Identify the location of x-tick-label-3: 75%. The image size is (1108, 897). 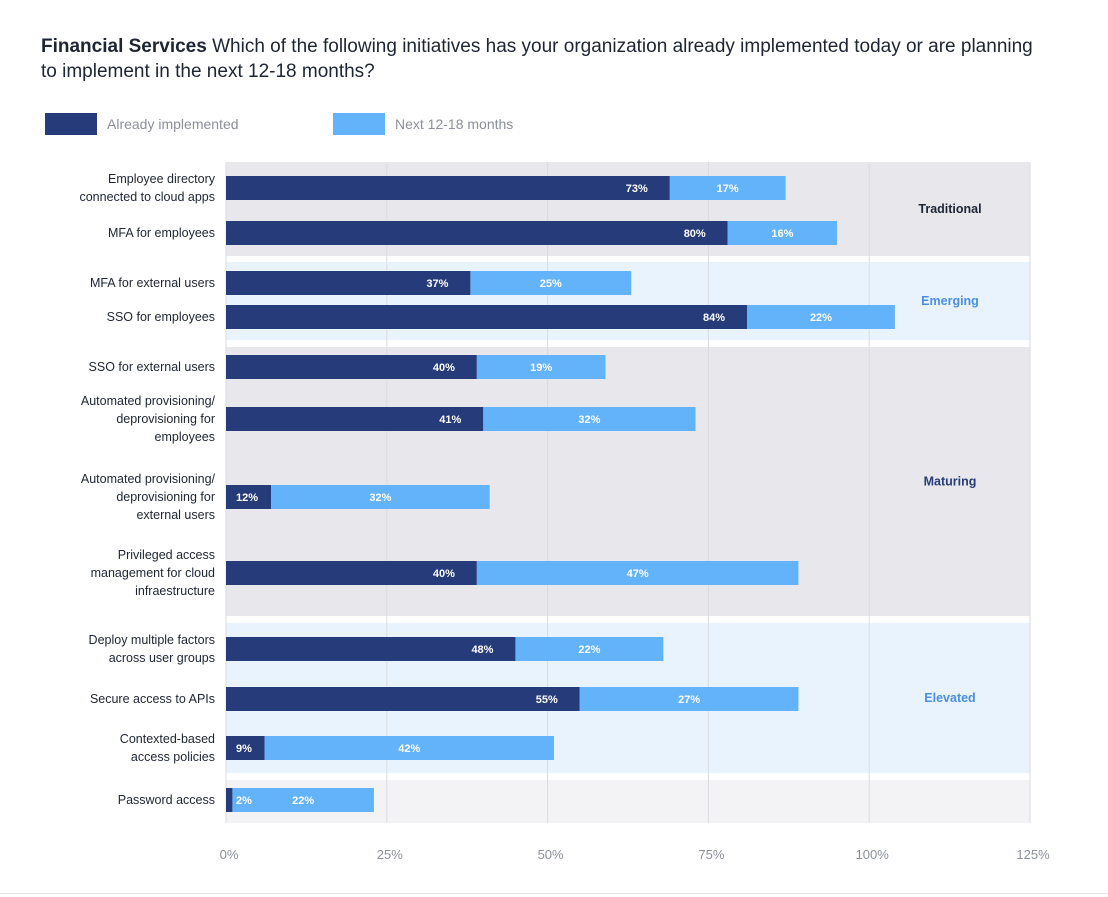
(711, 854).